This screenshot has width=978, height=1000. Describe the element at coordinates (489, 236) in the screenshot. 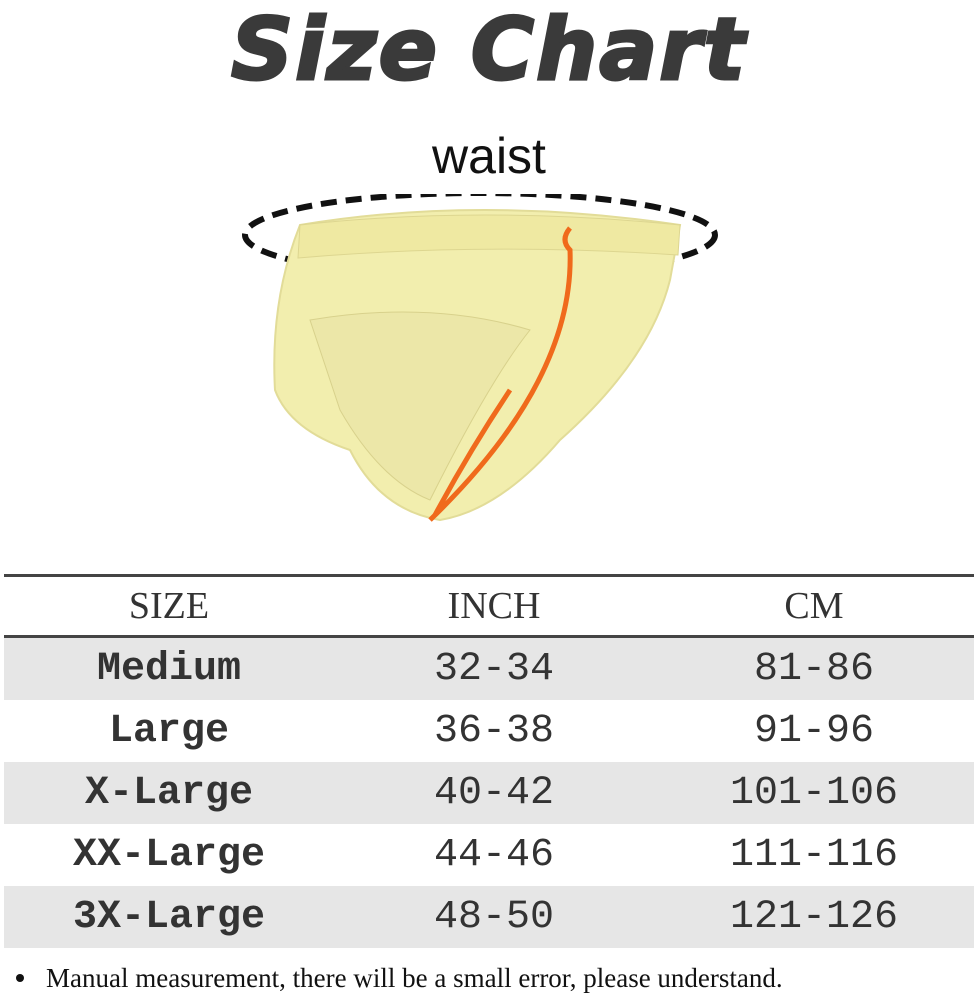

I see `waistband` at that location.